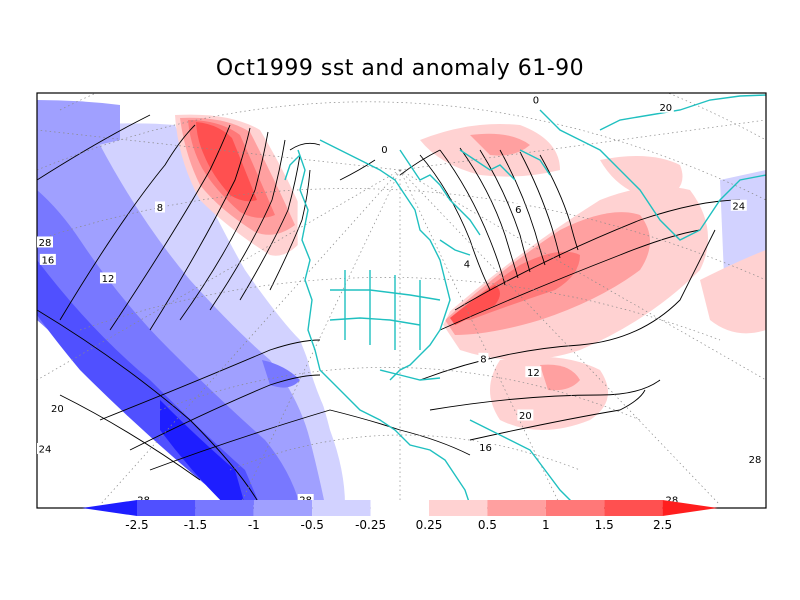 The width and height of the screenshot is (800, 600). What do you see at coordinates (429, 525) in the screenshot?
I see `colorbar-tick-label: 0.25` at bounding box center [429, 525].